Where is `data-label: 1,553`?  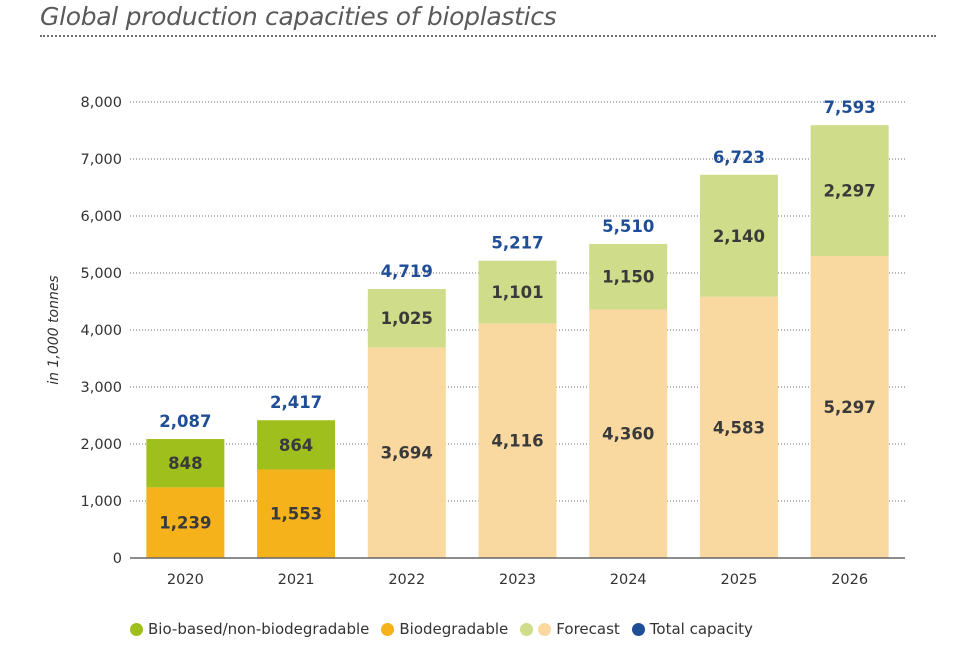 data-label: 1,553 is located at coordinates (296, 514).